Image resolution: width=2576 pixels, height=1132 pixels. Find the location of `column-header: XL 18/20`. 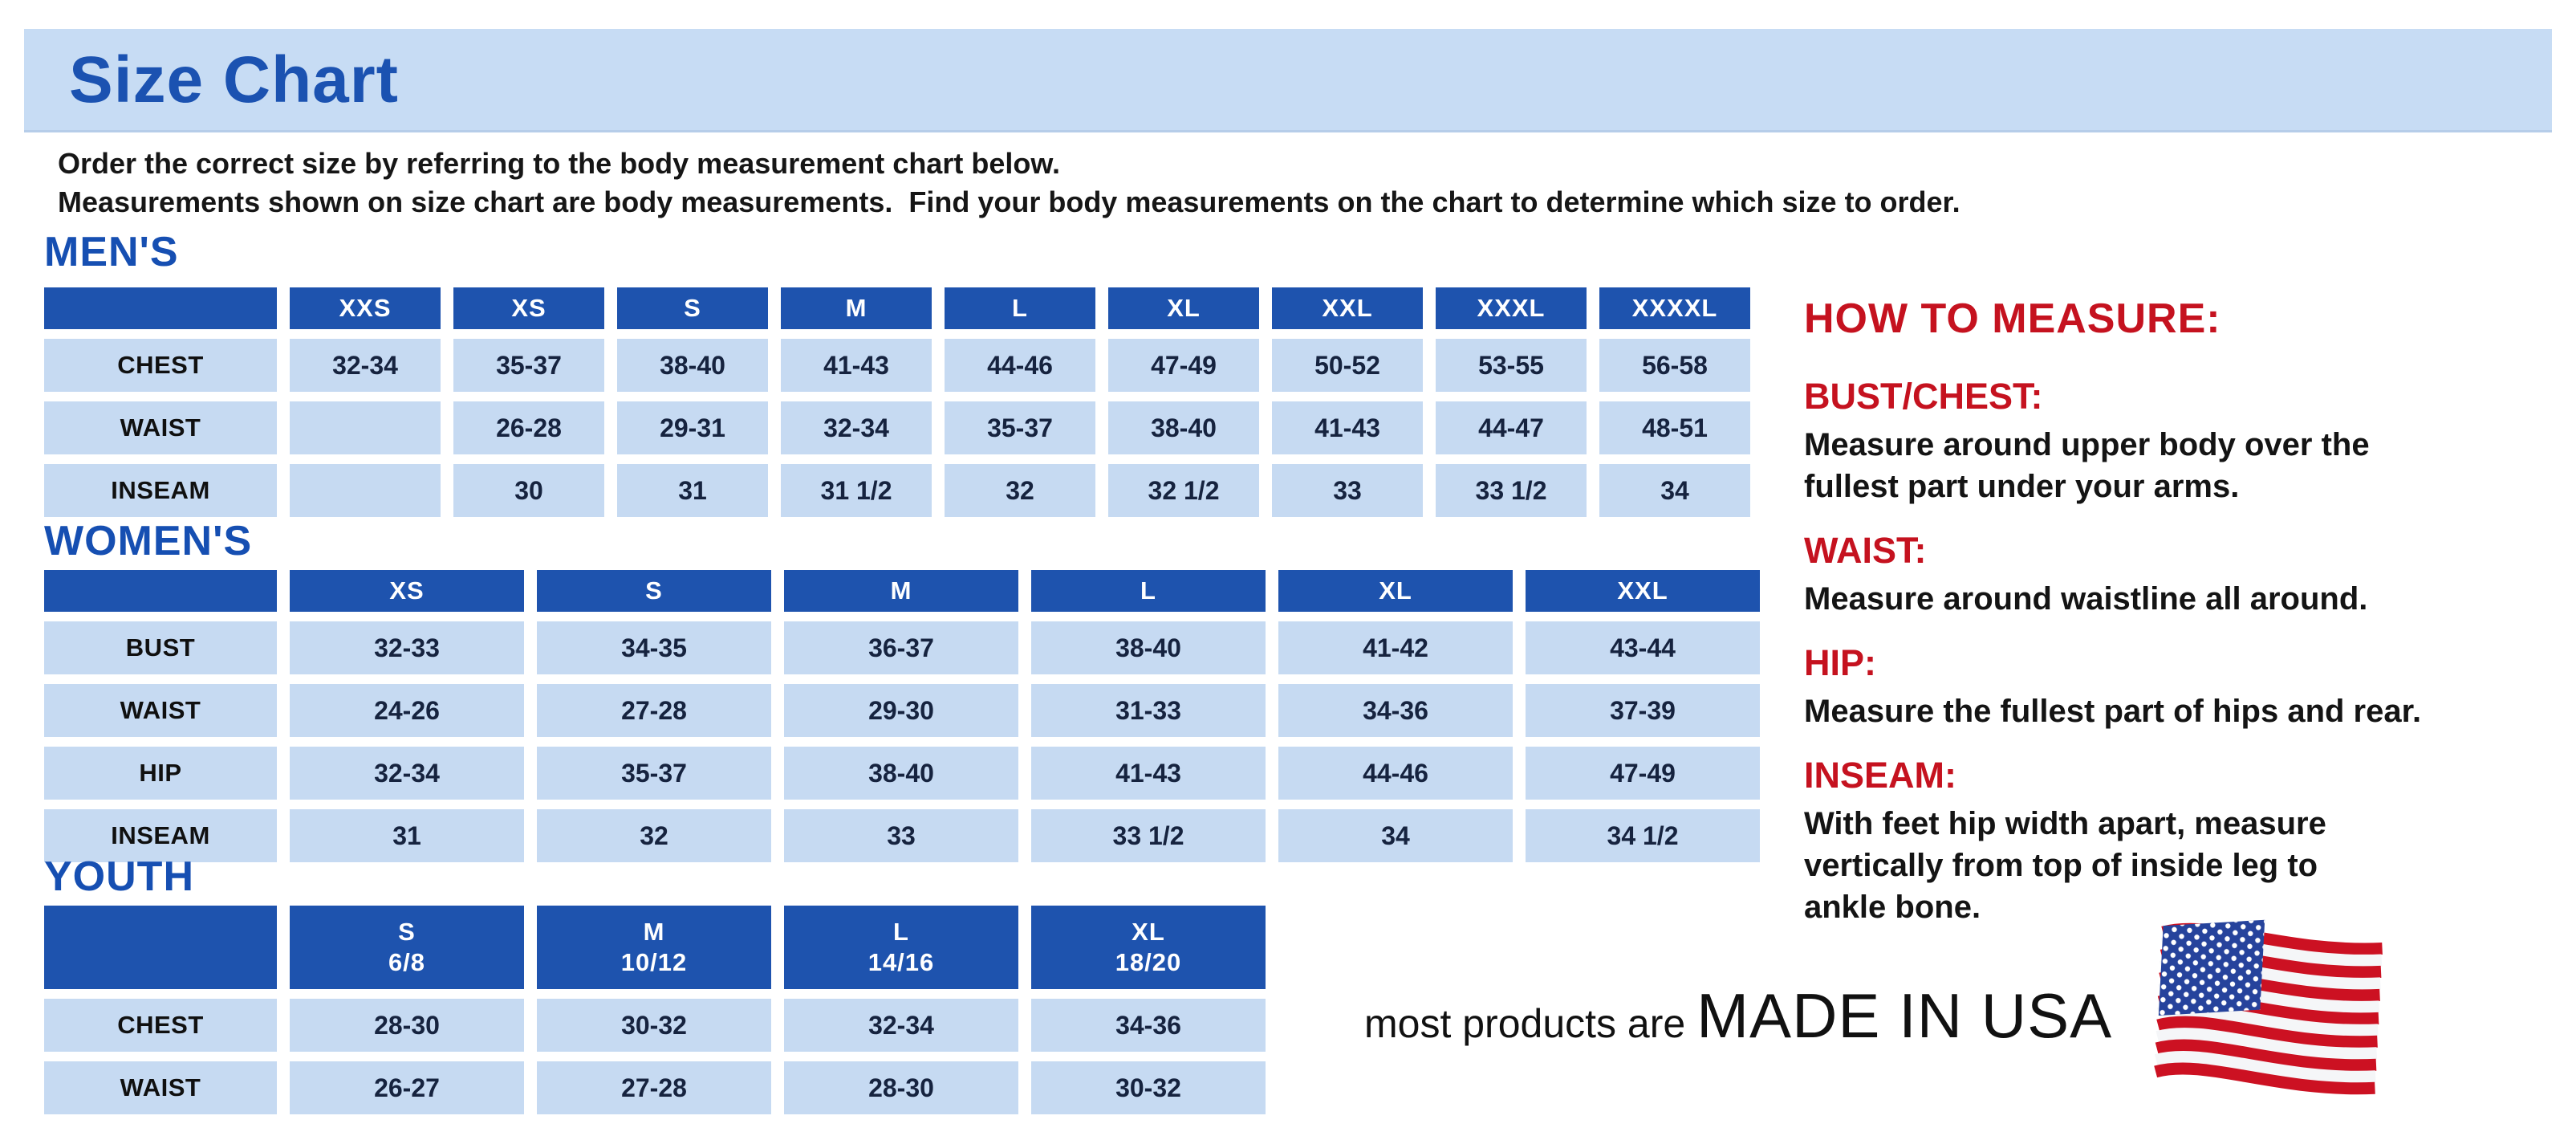

column-header: XL 18/20 is located at coordinates (1149, 948).